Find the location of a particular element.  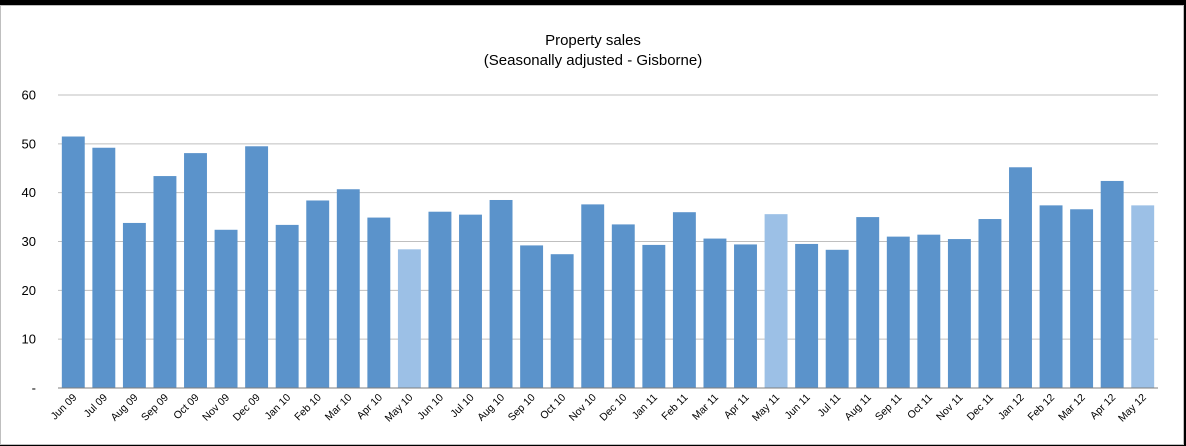

x-tick-label: Jun 09 is located at coordinates (64, 407).